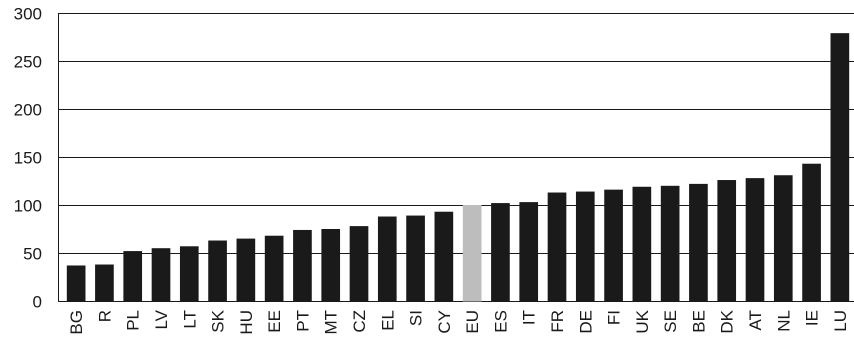 The height and width of the screenshot is (348, 854). Describe the element at coordinates (444, 322) in the screenshot. I see `x-tick-label-cy: CY` at that location.